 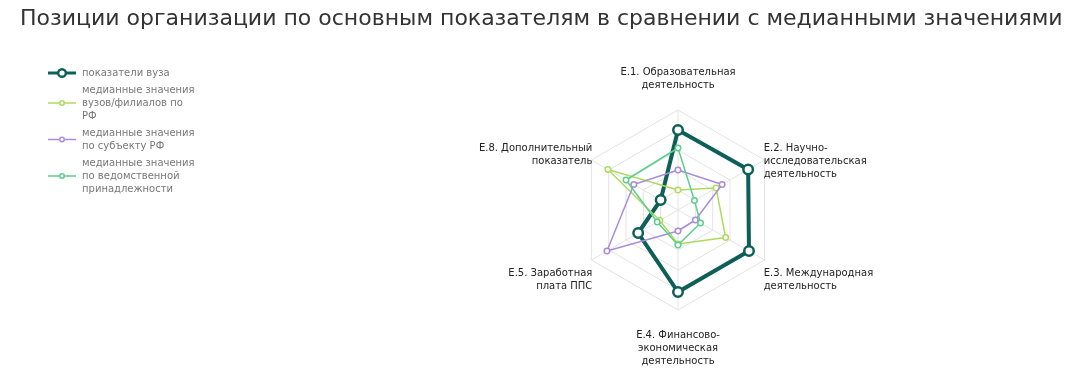 What do you see at coordinates (550, 278) in the screenshot?
I see `spoke-label: E.5. Заработная плата ППС` at bounding box center [550, 278].